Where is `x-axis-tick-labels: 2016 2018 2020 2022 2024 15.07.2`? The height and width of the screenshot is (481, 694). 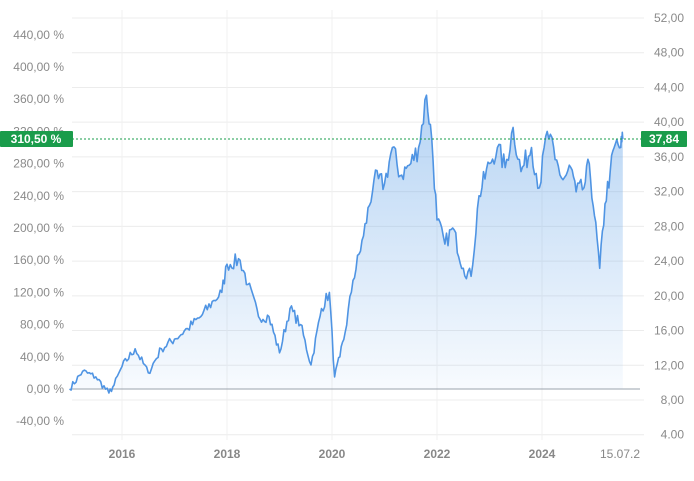 x-axis-tick-labels: 2016 2018 2020 2022 2024 15.07.2 is located at coordinates (375, 454).